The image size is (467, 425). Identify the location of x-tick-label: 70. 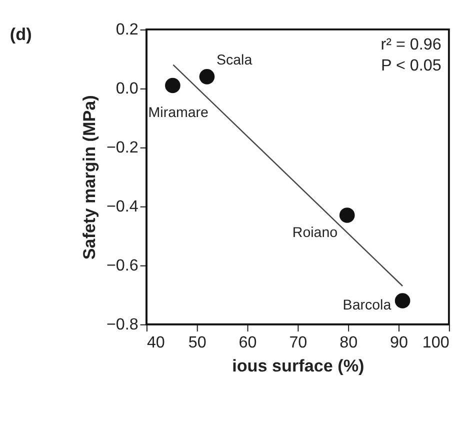
(298, 343).